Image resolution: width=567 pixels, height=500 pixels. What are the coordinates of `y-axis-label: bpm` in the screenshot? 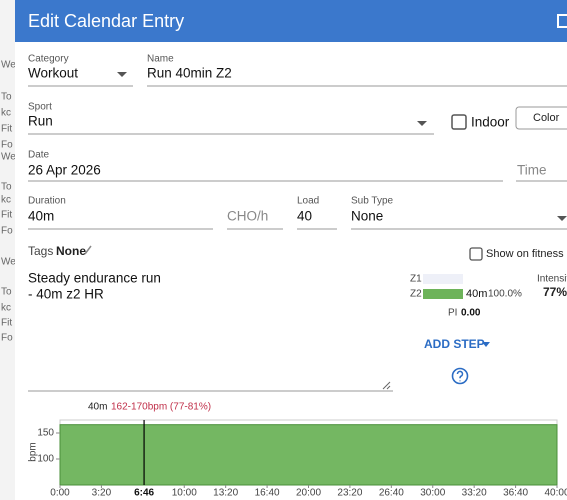 It's located at (33, 451).